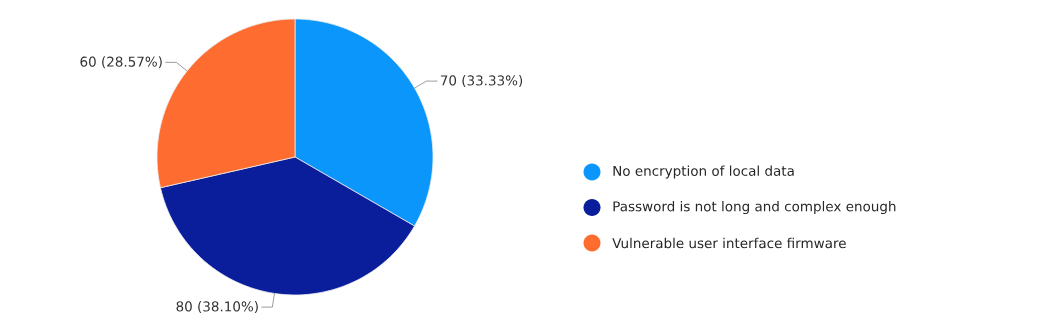  I want to click on legend-label: Vulnerable user interface firmware, so click(729, 243).